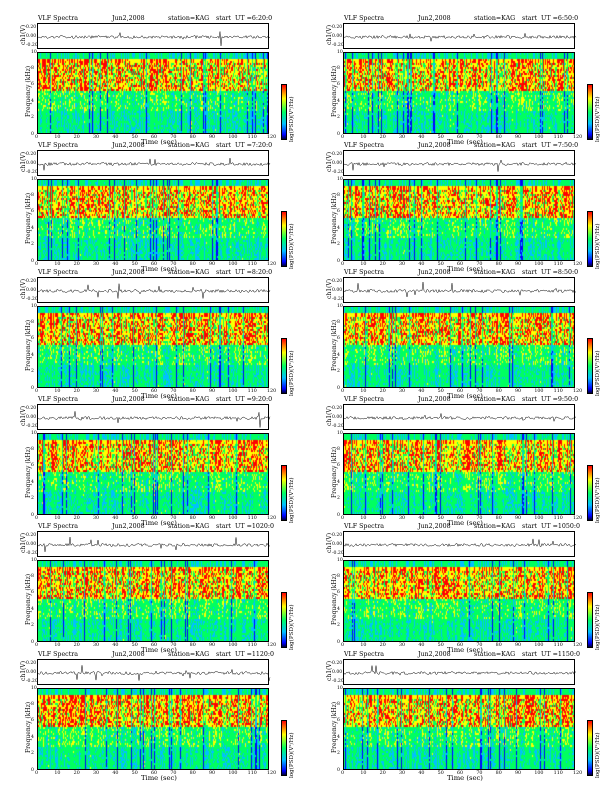 This screenshot has width=612, height=792. I want to click on panel-start-time: start UT =9:50:0, so click(550, 399).